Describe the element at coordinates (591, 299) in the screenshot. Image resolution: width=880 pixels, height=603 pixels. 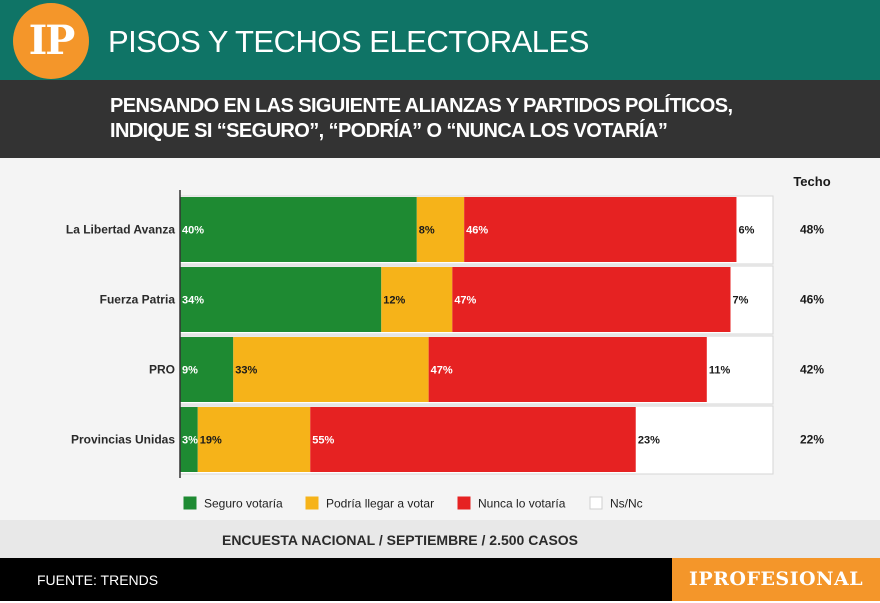
I see `bar-segment-fuerza-patria-nunca-lo-votaria` at that location.